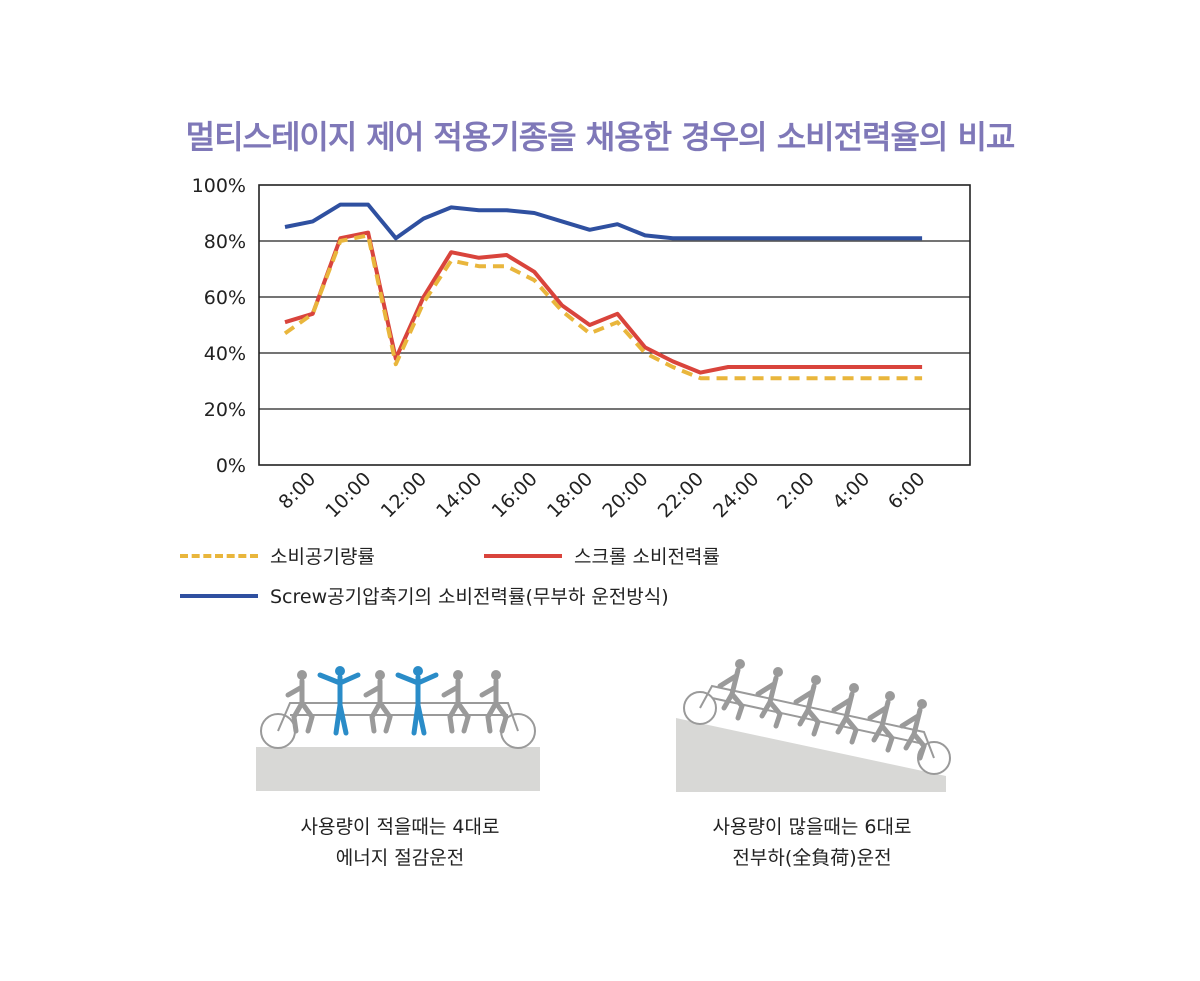 This screenshot has width=1200, height=981. Describe the element at coordinates (398, 717) in the screenshot. I see `bike-frame` at that location.